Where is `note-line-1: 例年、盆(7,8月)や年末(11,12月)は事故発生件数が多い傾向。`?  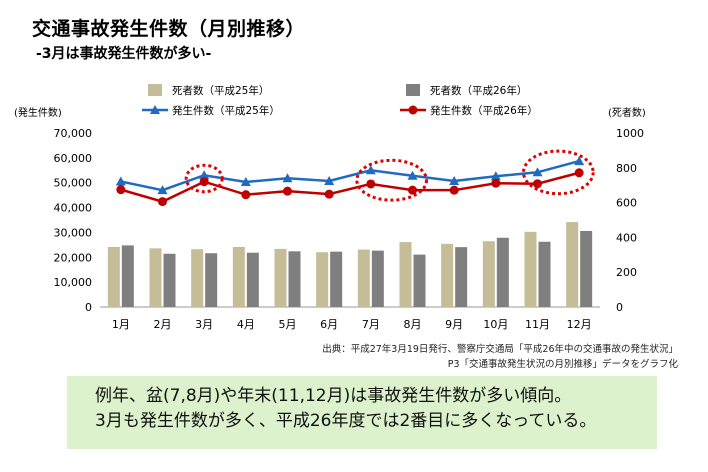
note-line-1: 例年、盆(7,8月)や年末(11,12月)は事故発生件数が多い傾向。 is located at coordinates (333, 396).